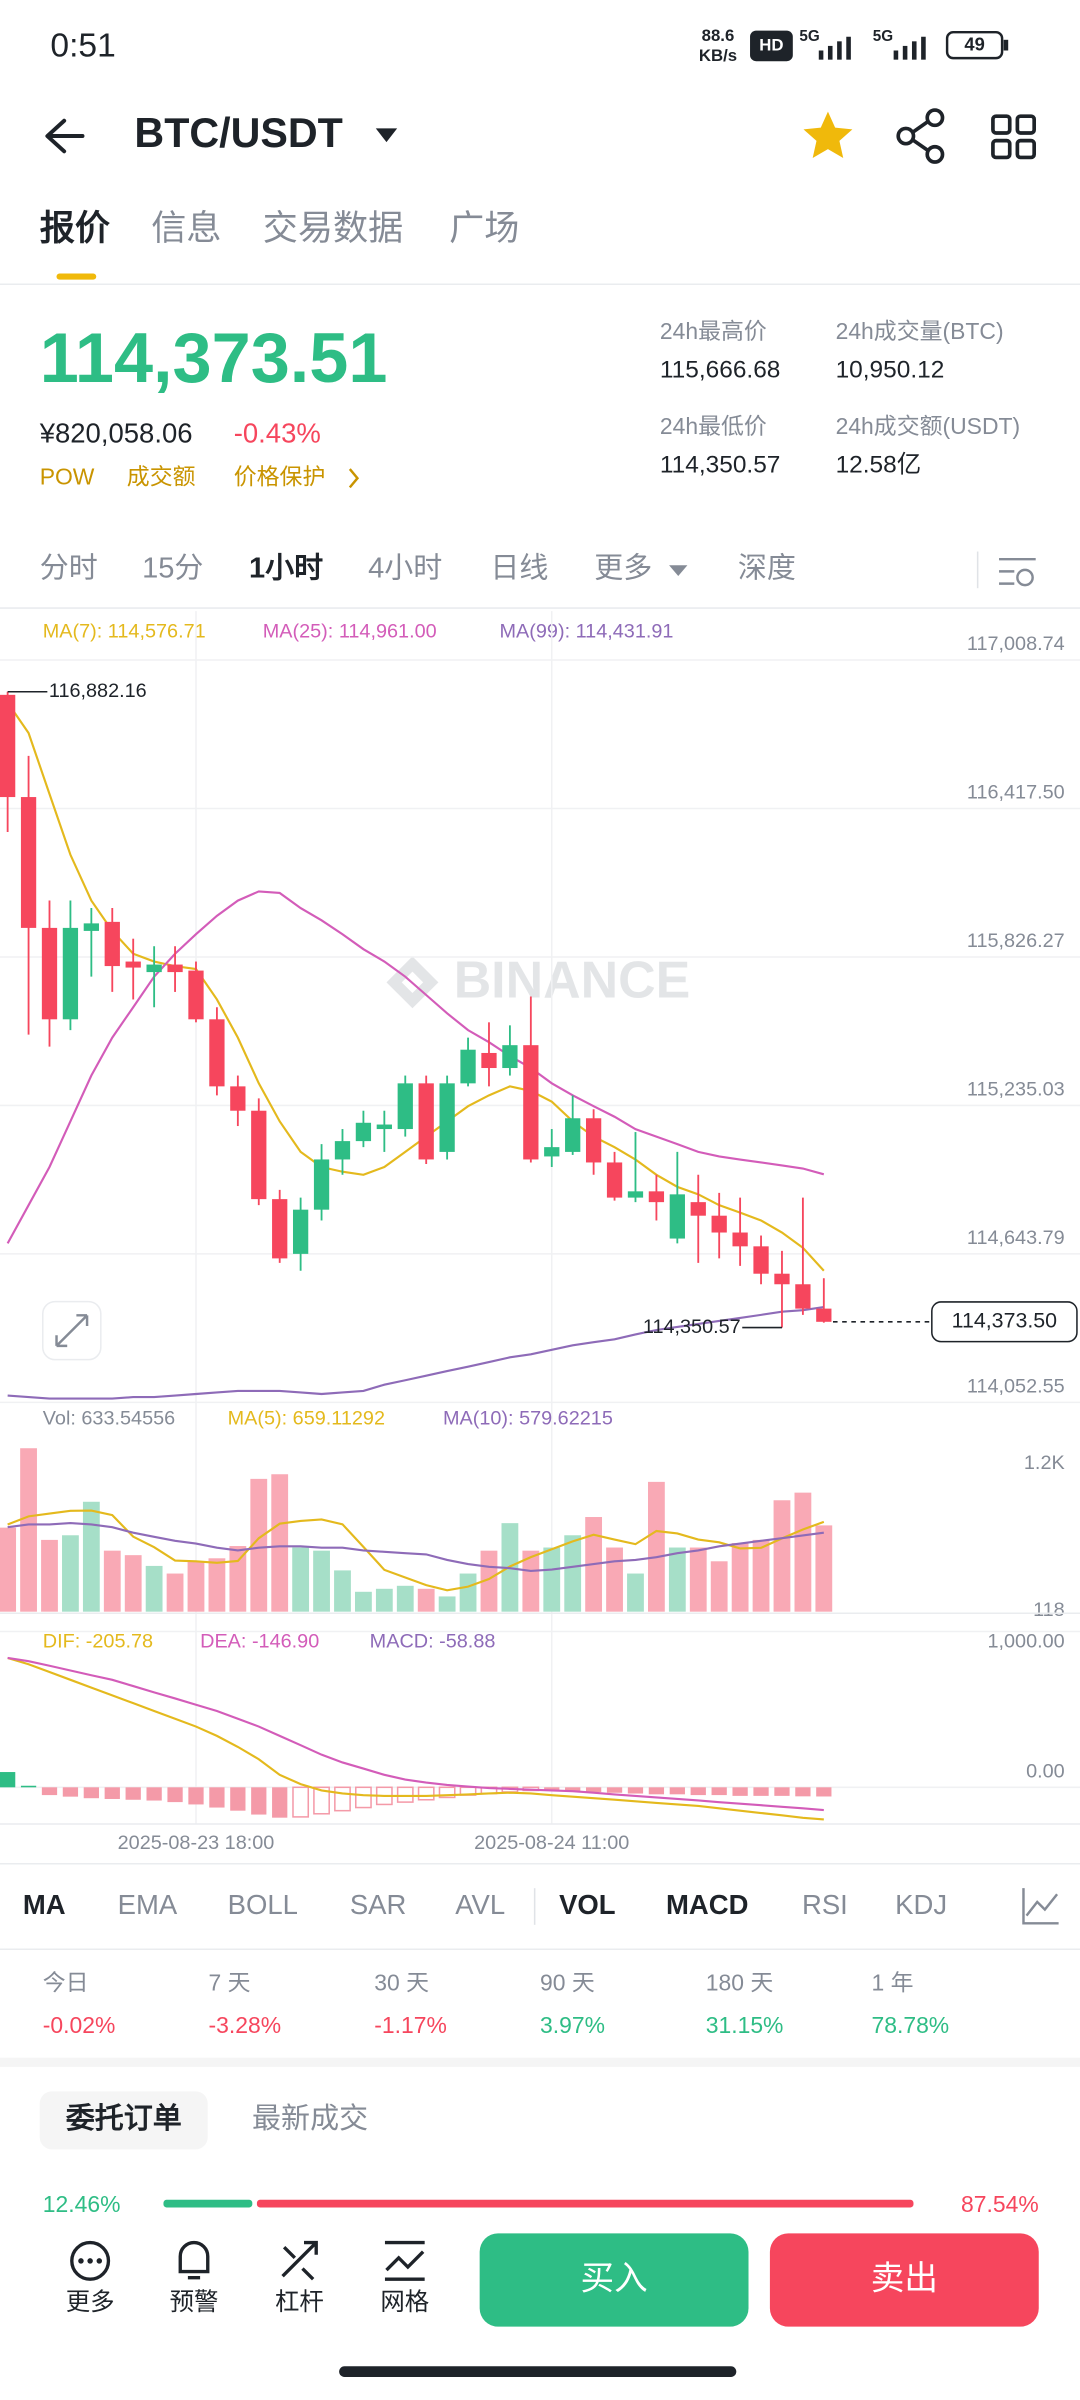 This screenshot has height=2400, width=1080. What do you see at coordinates (1014, 137) in the screenshot?
I see `layout-button` at bounding box center [1014, 137].